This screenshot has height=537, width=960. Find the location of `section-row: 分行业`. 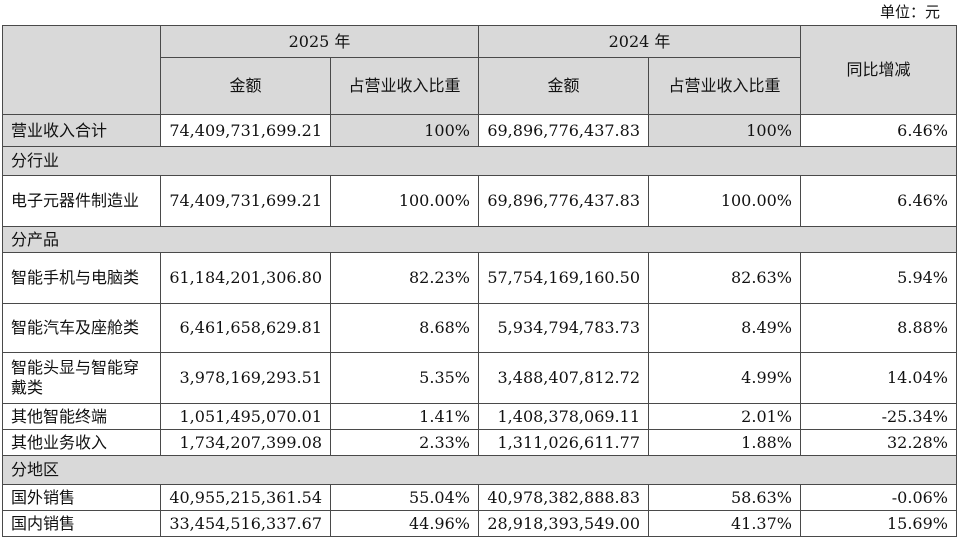

section-row: 分行业 is located at coordinates (479, 161).